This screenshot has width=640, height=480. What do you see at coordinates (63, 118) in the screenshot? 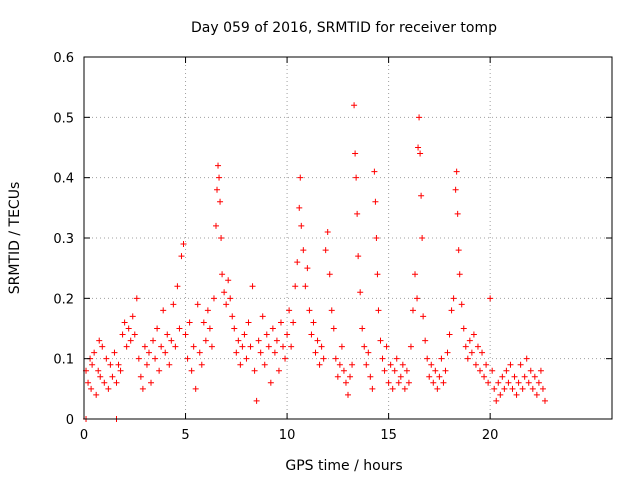
I see `y-tick-label: 0.5` at bounding box center [63, 118].